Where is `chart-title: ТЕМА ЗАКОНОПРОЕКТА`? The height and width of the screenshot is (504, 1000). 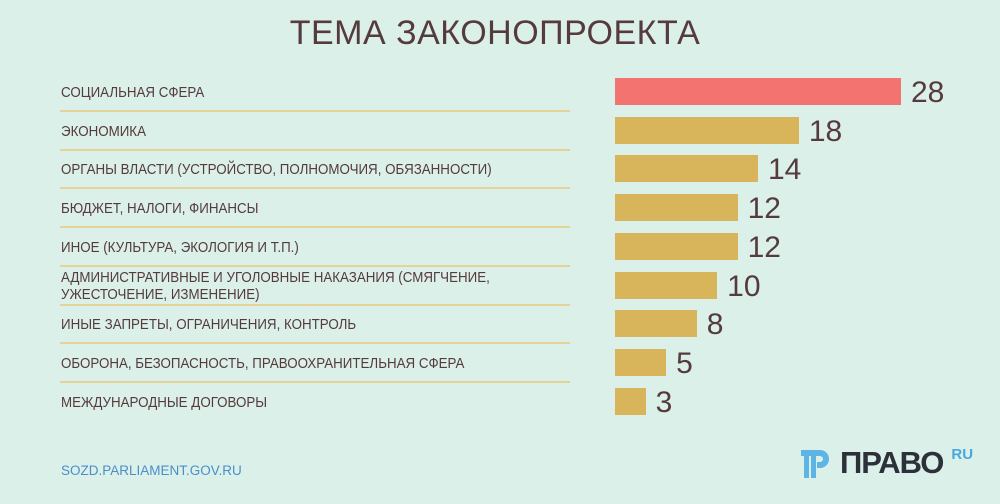 chart-title: ТЕМА ЗАКОНОПРОЕКТА is located at coordinates (495, 33).